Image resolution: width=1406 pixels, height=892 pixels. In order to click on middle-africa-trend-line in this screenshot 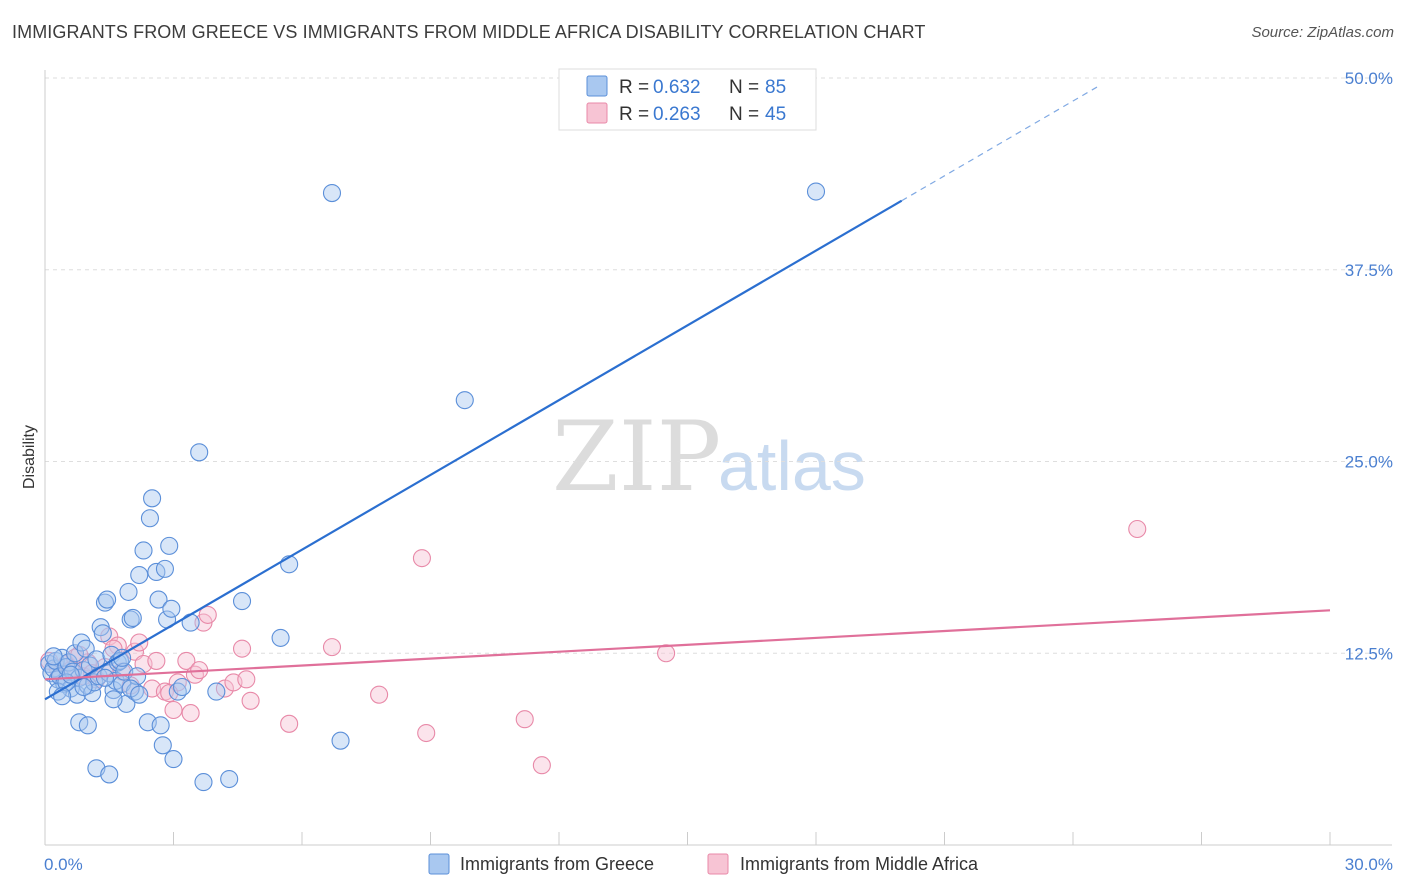, I will do `click(687, 645)`.